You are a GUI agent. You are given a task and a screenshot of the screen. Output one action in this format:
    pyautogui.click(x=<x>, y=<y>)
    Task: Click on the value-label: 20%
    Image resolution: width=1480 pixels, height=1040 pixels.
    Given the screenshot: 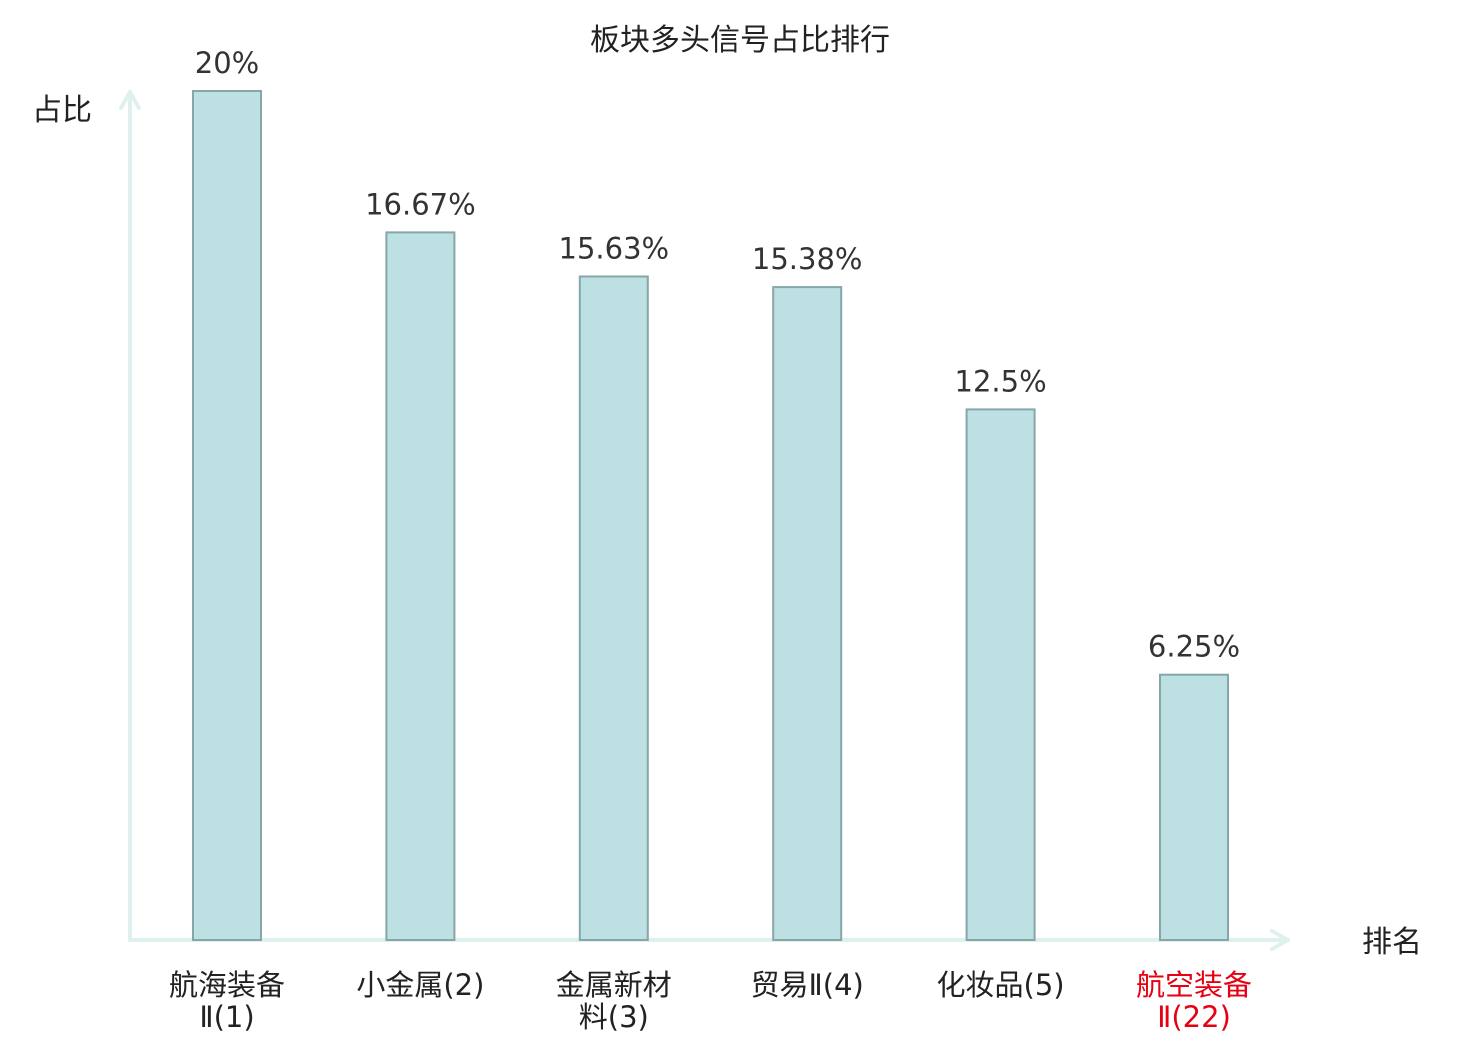 What is the action you would take?
    pyautogui.click(x=227, y=63)
    